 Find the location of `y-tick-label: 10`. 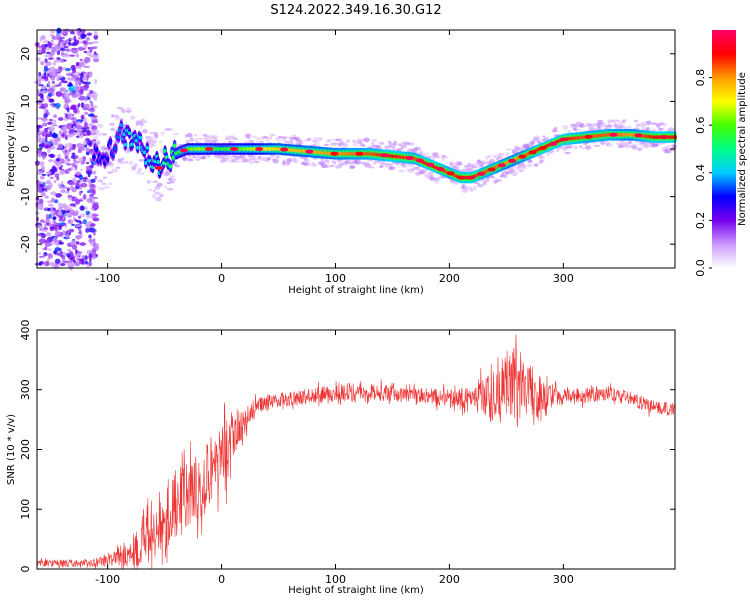

y-tick-label: 10 is located at coordinates (25, 101).